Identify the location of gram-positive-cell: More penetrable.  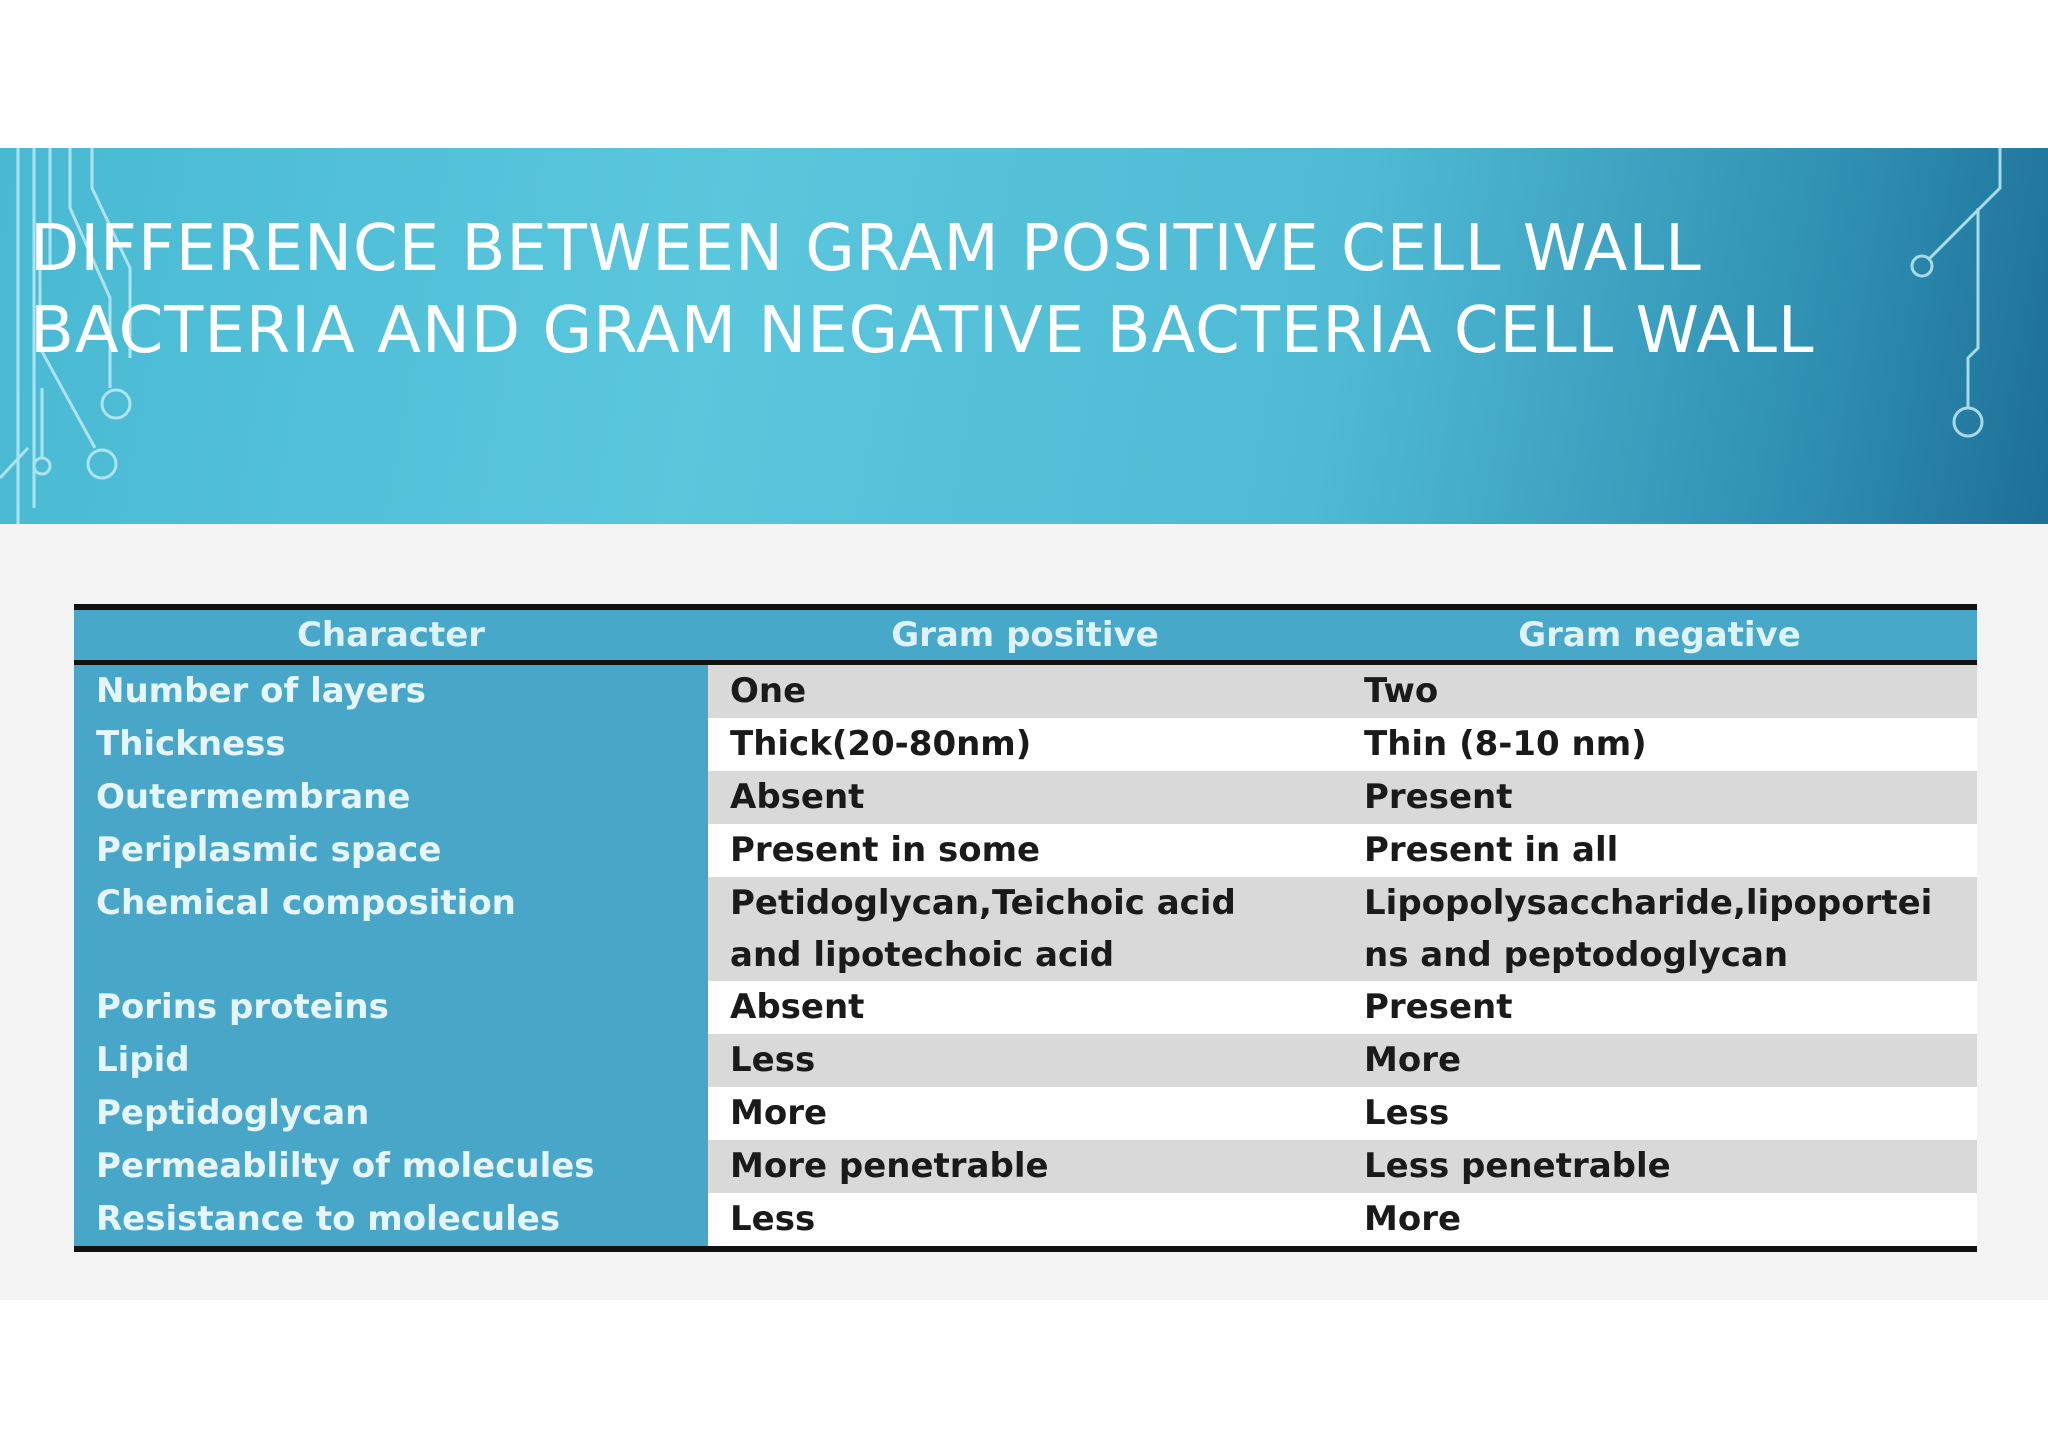
(1025, 1166).